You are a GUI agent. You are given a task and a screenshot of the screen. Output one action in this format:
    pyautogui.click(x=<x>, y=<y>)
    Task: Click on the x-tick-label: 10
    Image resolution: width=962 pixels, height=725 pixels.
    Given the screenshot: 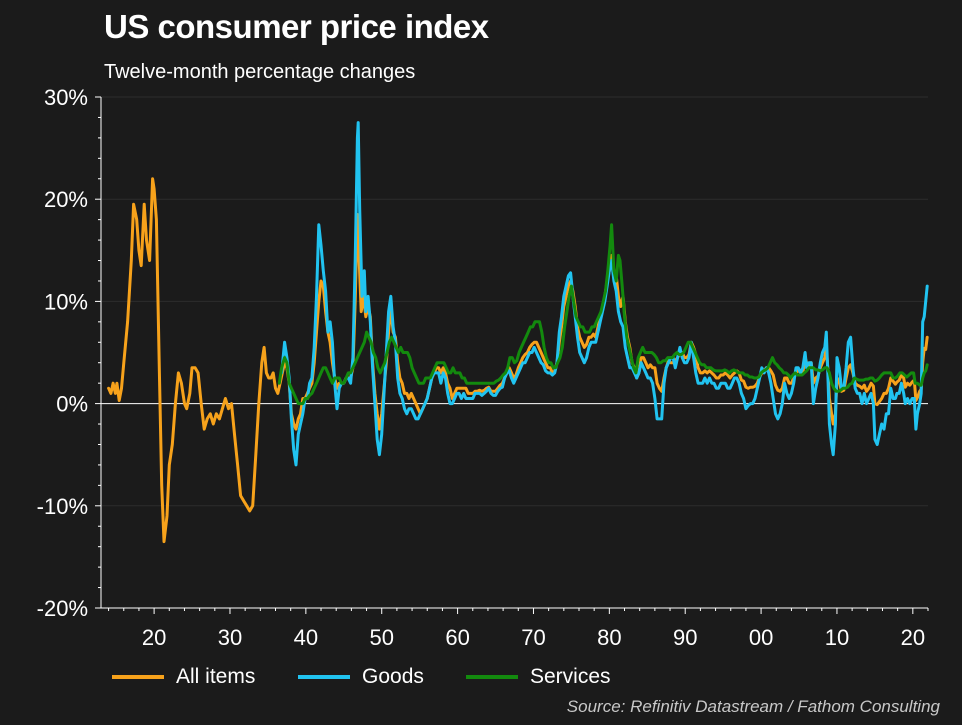 What is the action you would take?
    pyautogui.click(x=837, y=637)
    